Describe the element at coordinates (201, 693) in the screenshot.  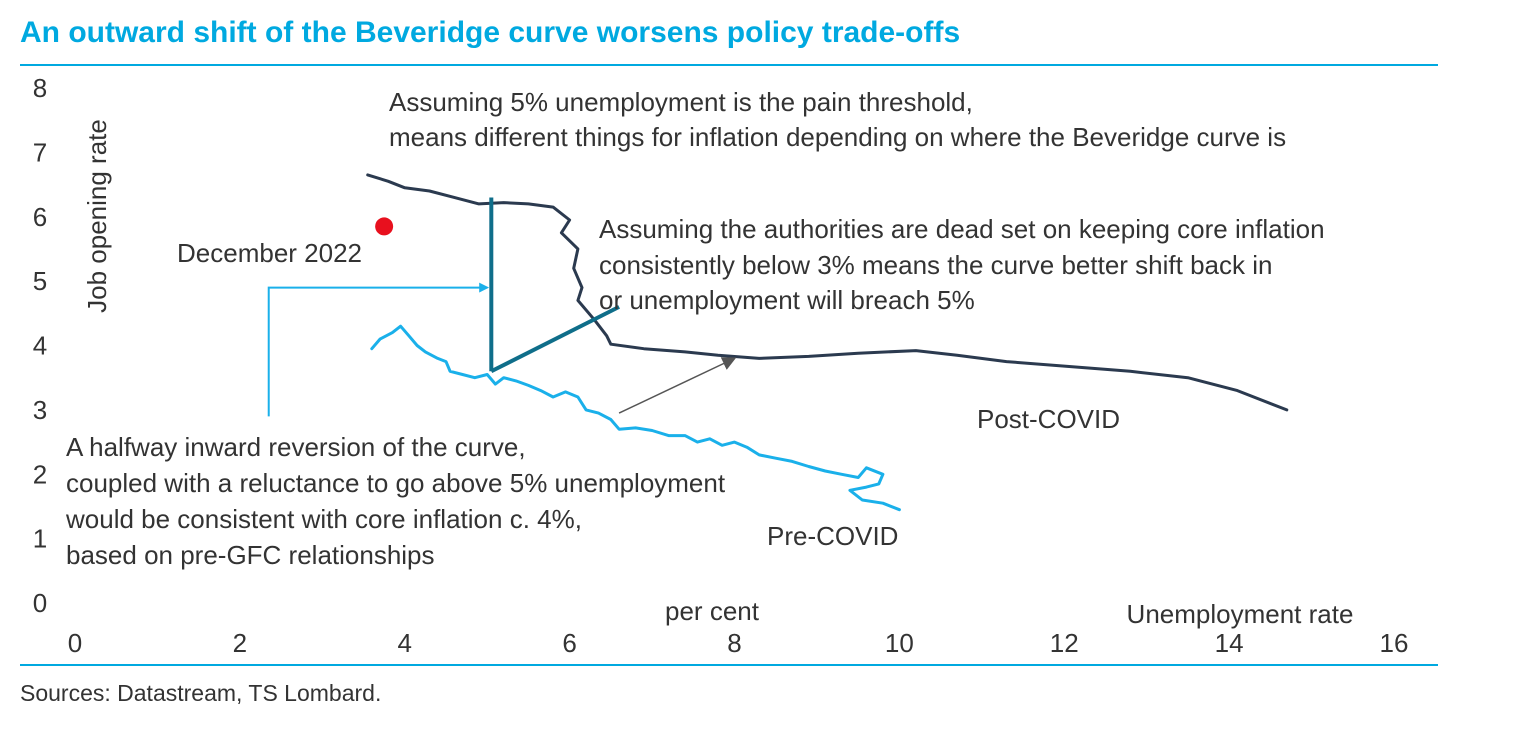
I see `source-note: Sources: Datastream, TS Lombard.` at that location.